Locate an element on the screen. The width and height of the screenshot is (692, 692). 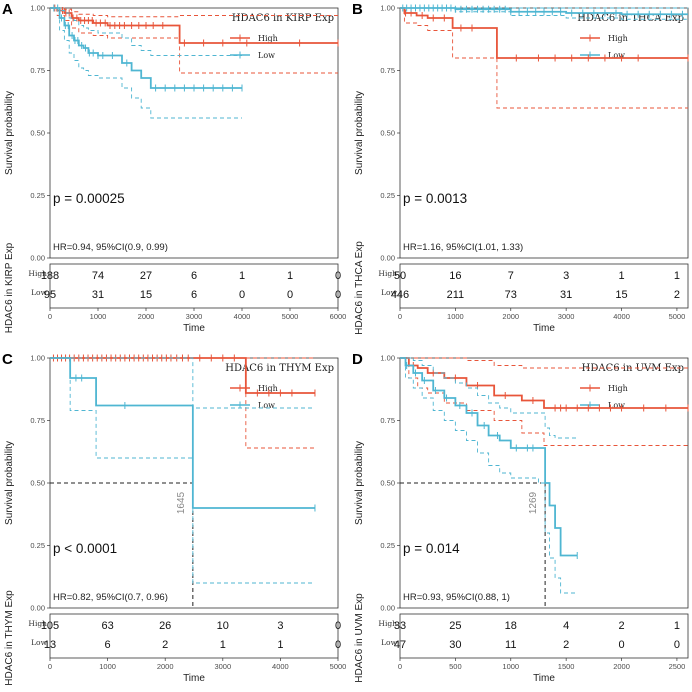
hazard-ratio: HR=0.94, 95%CI(0.9, 0.99) is located at coordinates (110, 247).